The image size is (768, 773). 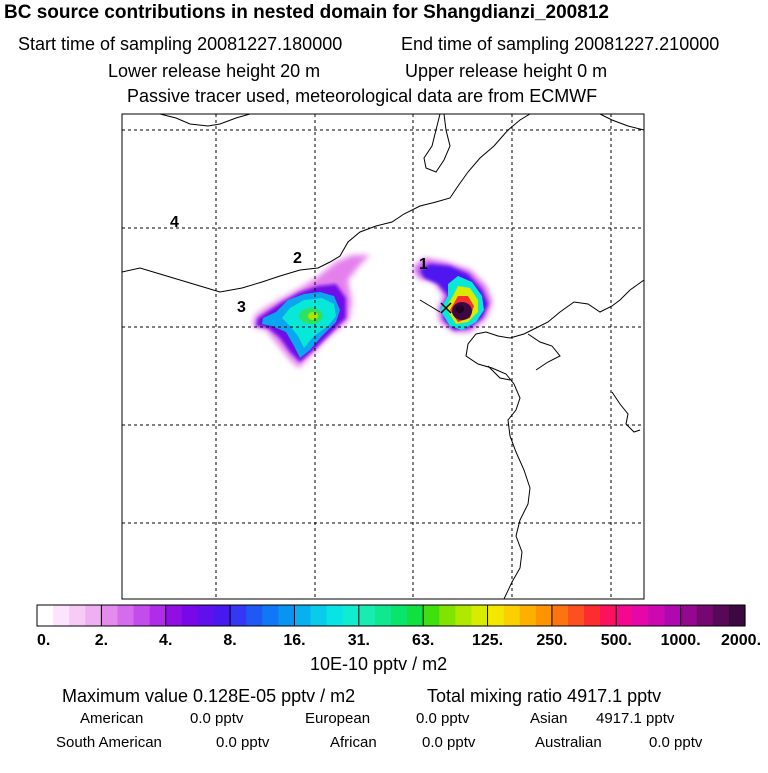 What do you see at coordinates (214, 71) in the screenshot?
I see `lower-release-label: Lower release height 20 m` at bounding box center [214, 71].